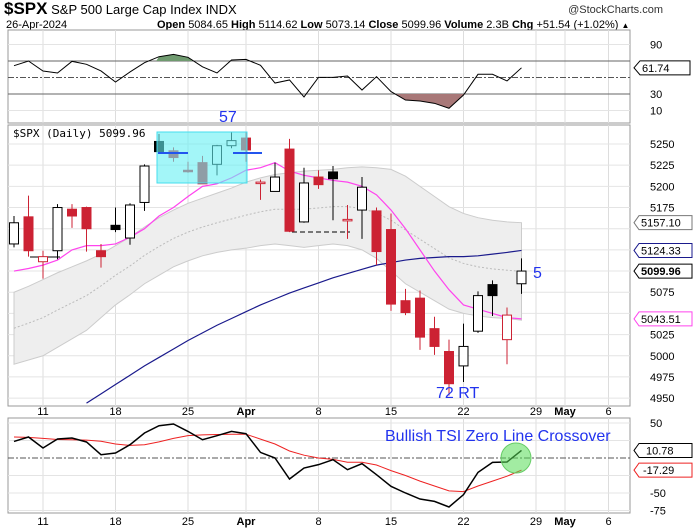  What do you see at coordinates (278, 25) in the screenshot?
I see `high-value: 5114.62` at bounding box center [278, 25].